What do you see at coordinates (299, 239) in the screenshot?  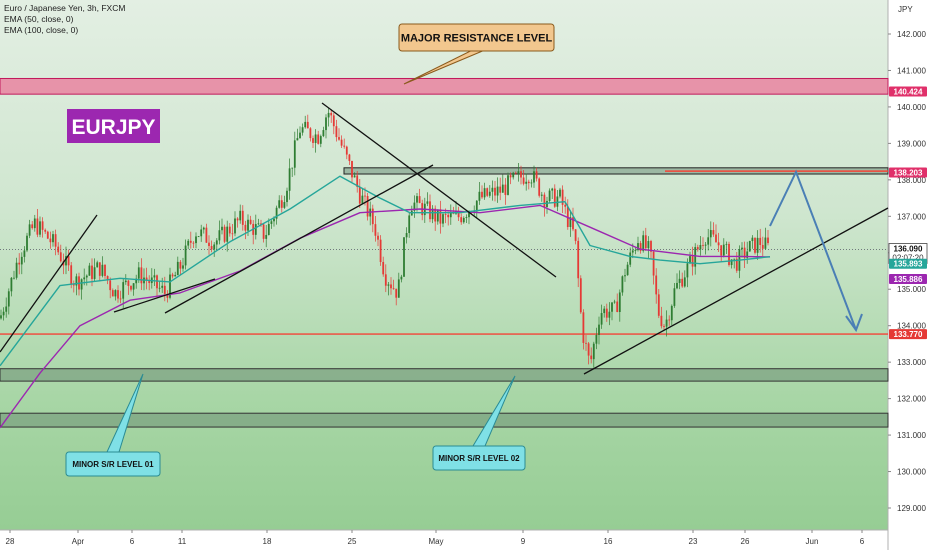 I see `trendline-main-up` at bounding box center [299, 239].